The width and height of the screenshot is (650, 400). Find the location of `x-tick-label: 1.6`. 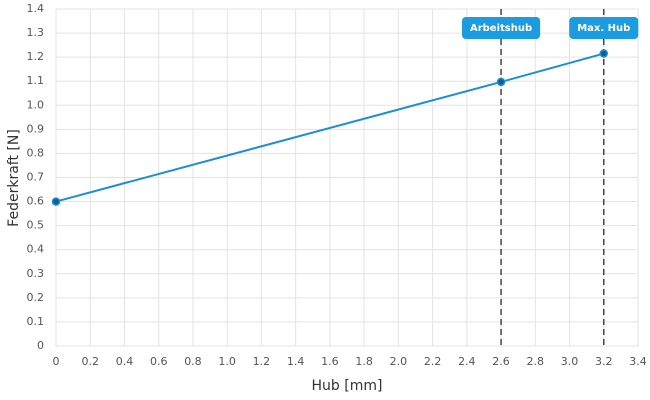

x-tick-label: 1.6 is located at coordinates (330, 361).